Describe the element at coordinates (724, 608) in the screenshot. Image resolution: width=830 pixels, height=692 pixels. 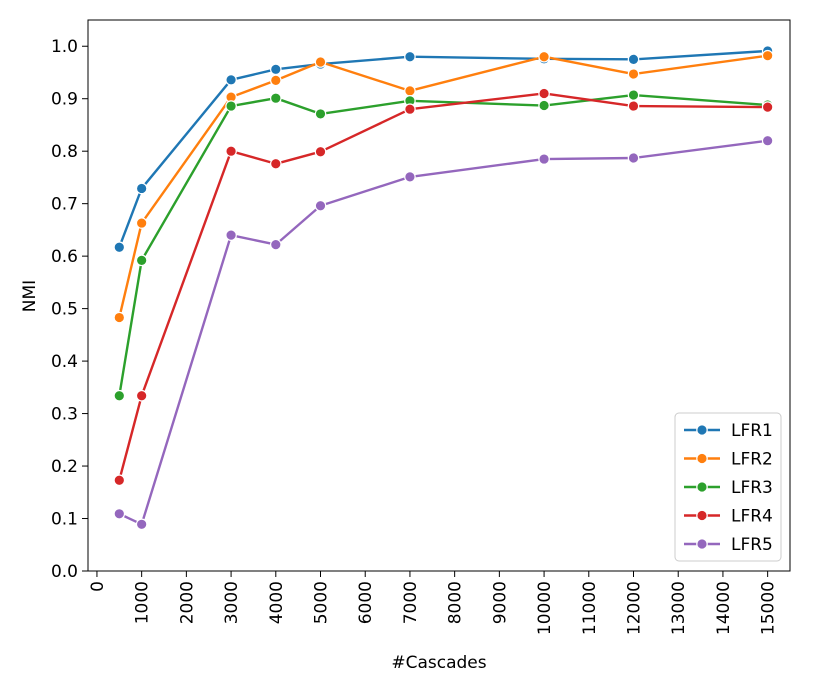
I see `x-tick-label: 14000` at that location.